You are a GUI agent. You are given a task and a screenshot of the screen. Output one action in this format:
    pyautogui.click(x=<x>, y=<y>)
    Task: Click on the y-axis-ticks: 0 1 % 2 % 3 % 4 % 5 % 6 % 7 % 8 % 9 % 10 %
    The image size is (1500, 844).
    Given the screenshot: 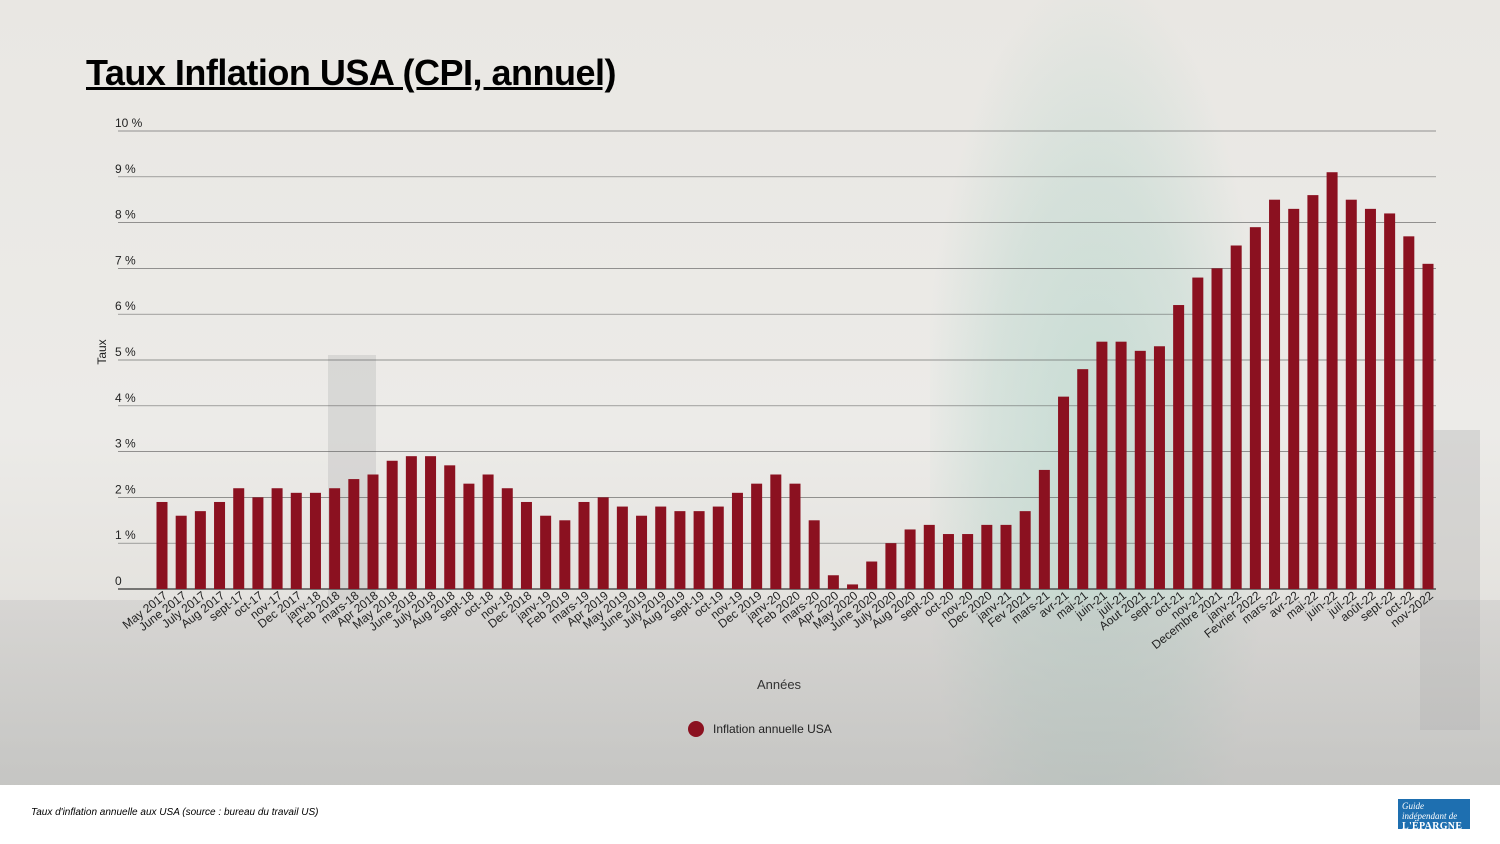 What is the action you would take?
    pyautogui.click(x=129, y=352)
    